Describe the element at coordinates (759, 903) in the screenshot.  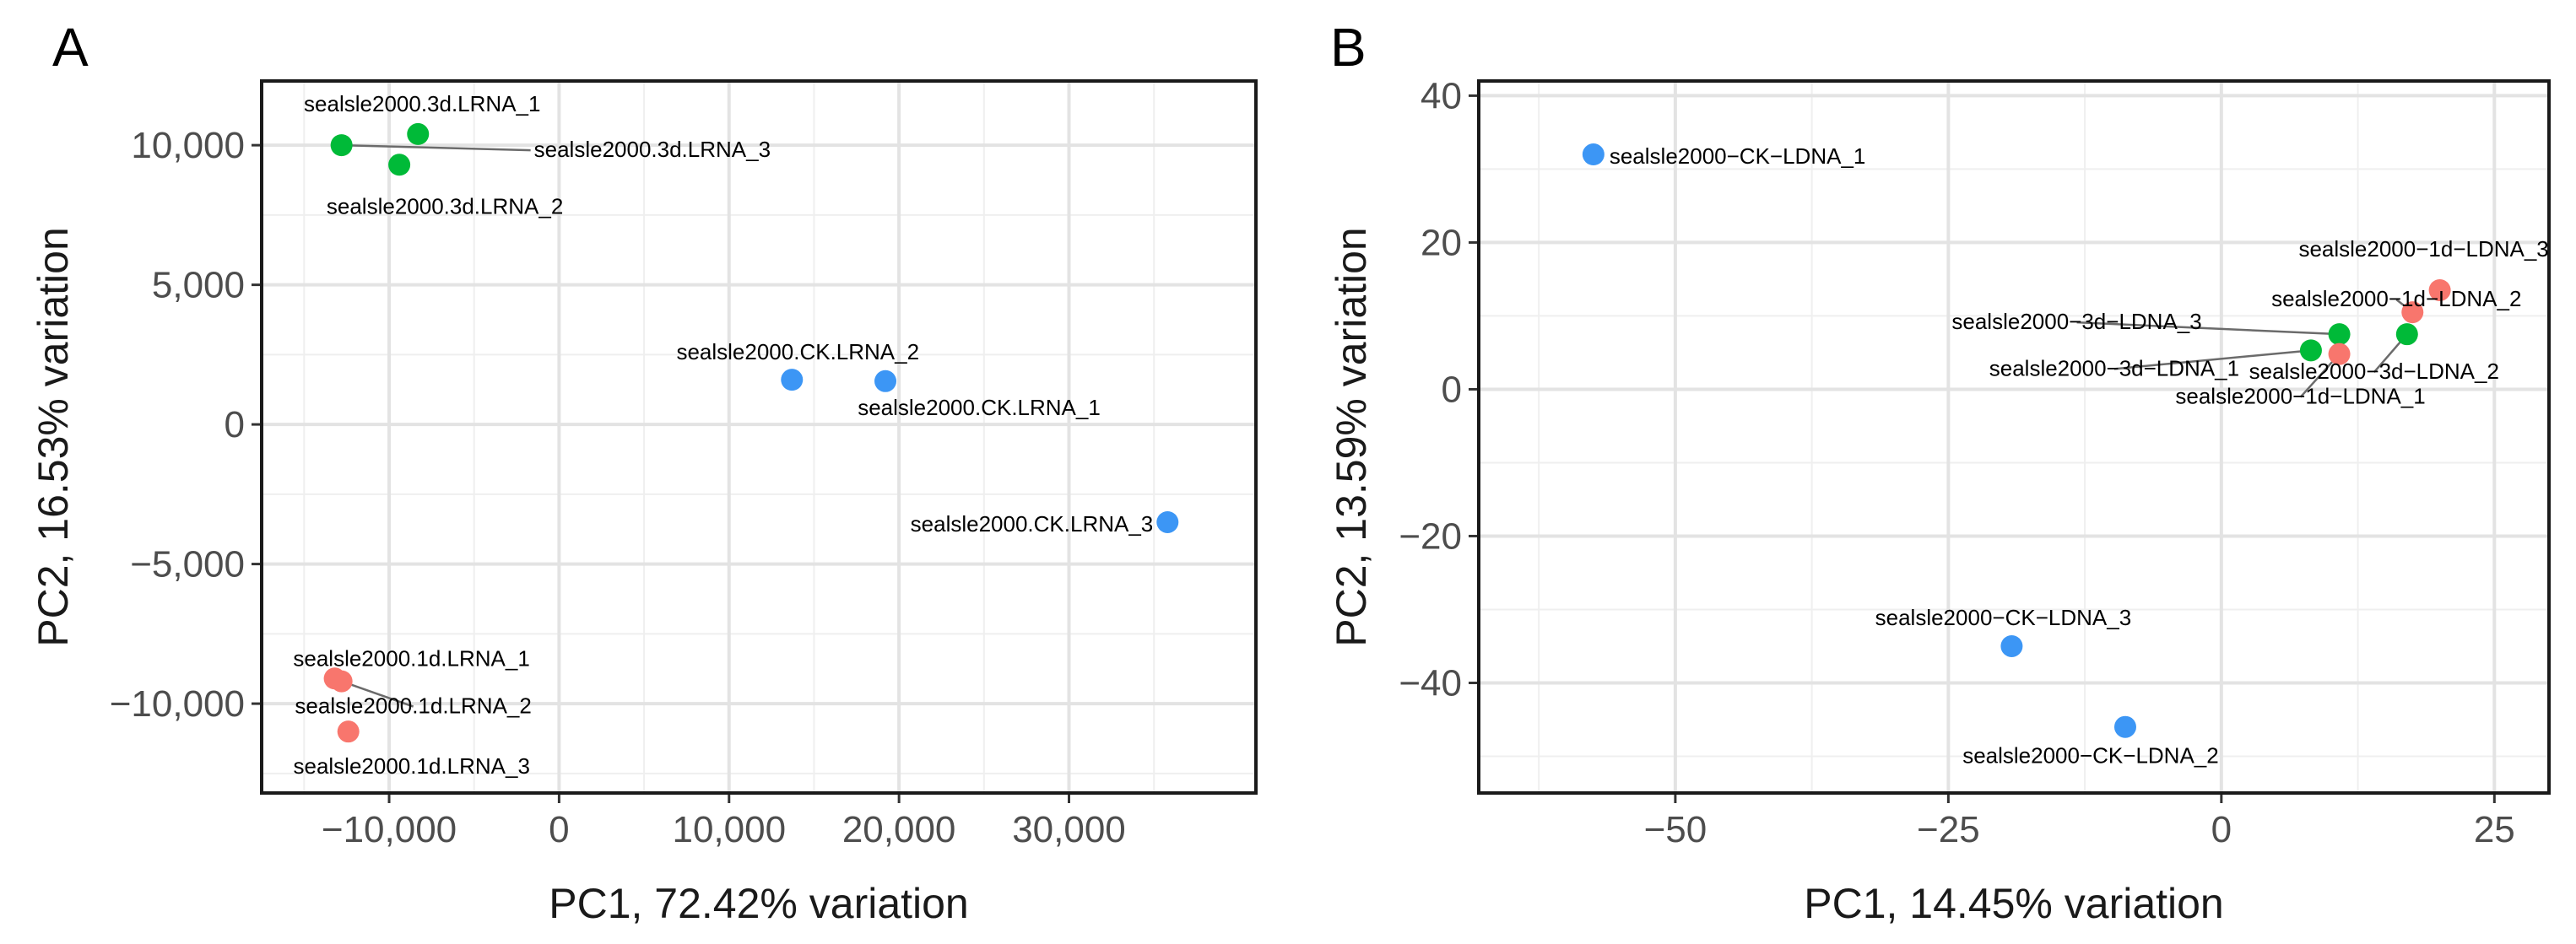
I see `panel-a-x-axis-title: PC1, 72.42% variation` at that location.